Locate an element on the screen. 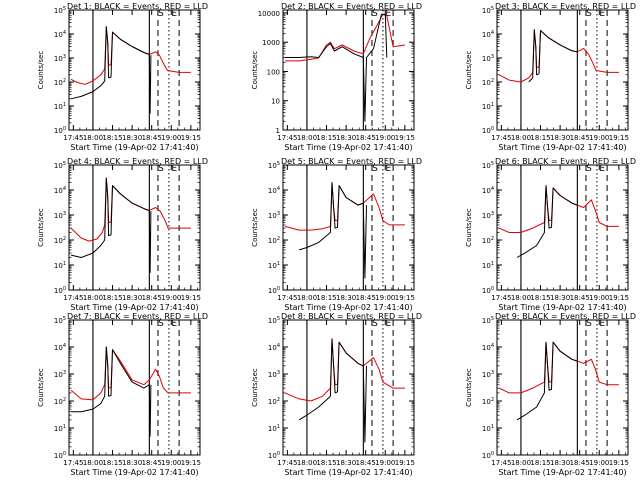 This screenshot has height=480, width=640. panel-title: Det 1: BLACK = Events, RED = LLD is located at coordinates (137, 6).